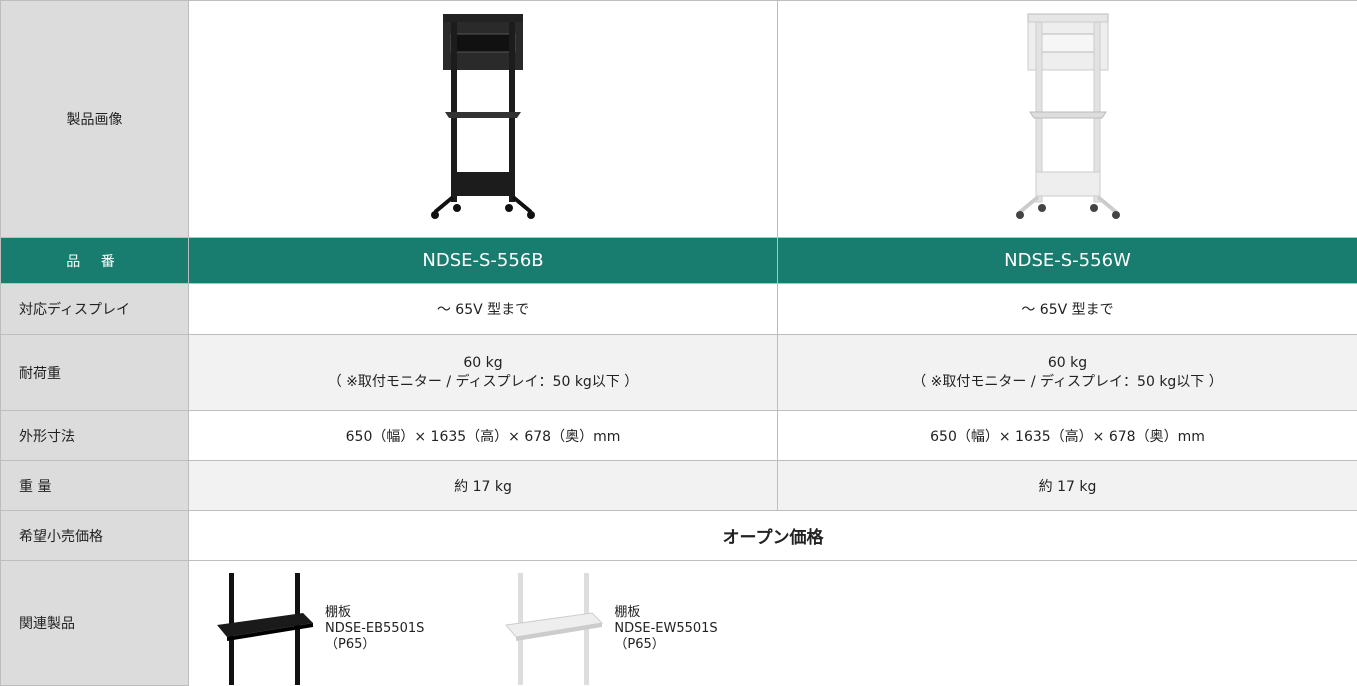  What do you see at coordinates (95, 261) in the screenshot?
I see `row-label: 品 番` at bounding box center [95, 261].